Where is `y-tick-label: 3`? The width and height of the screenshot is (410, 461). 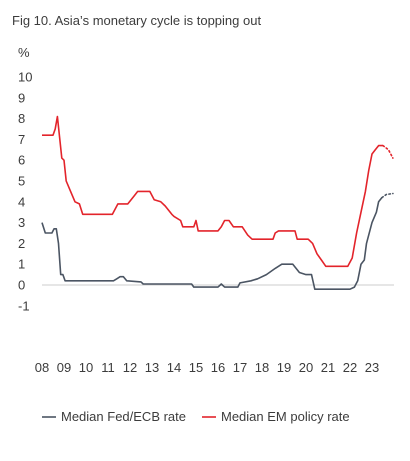
y-tick-label: 3 is located at coordinates (21, 222).